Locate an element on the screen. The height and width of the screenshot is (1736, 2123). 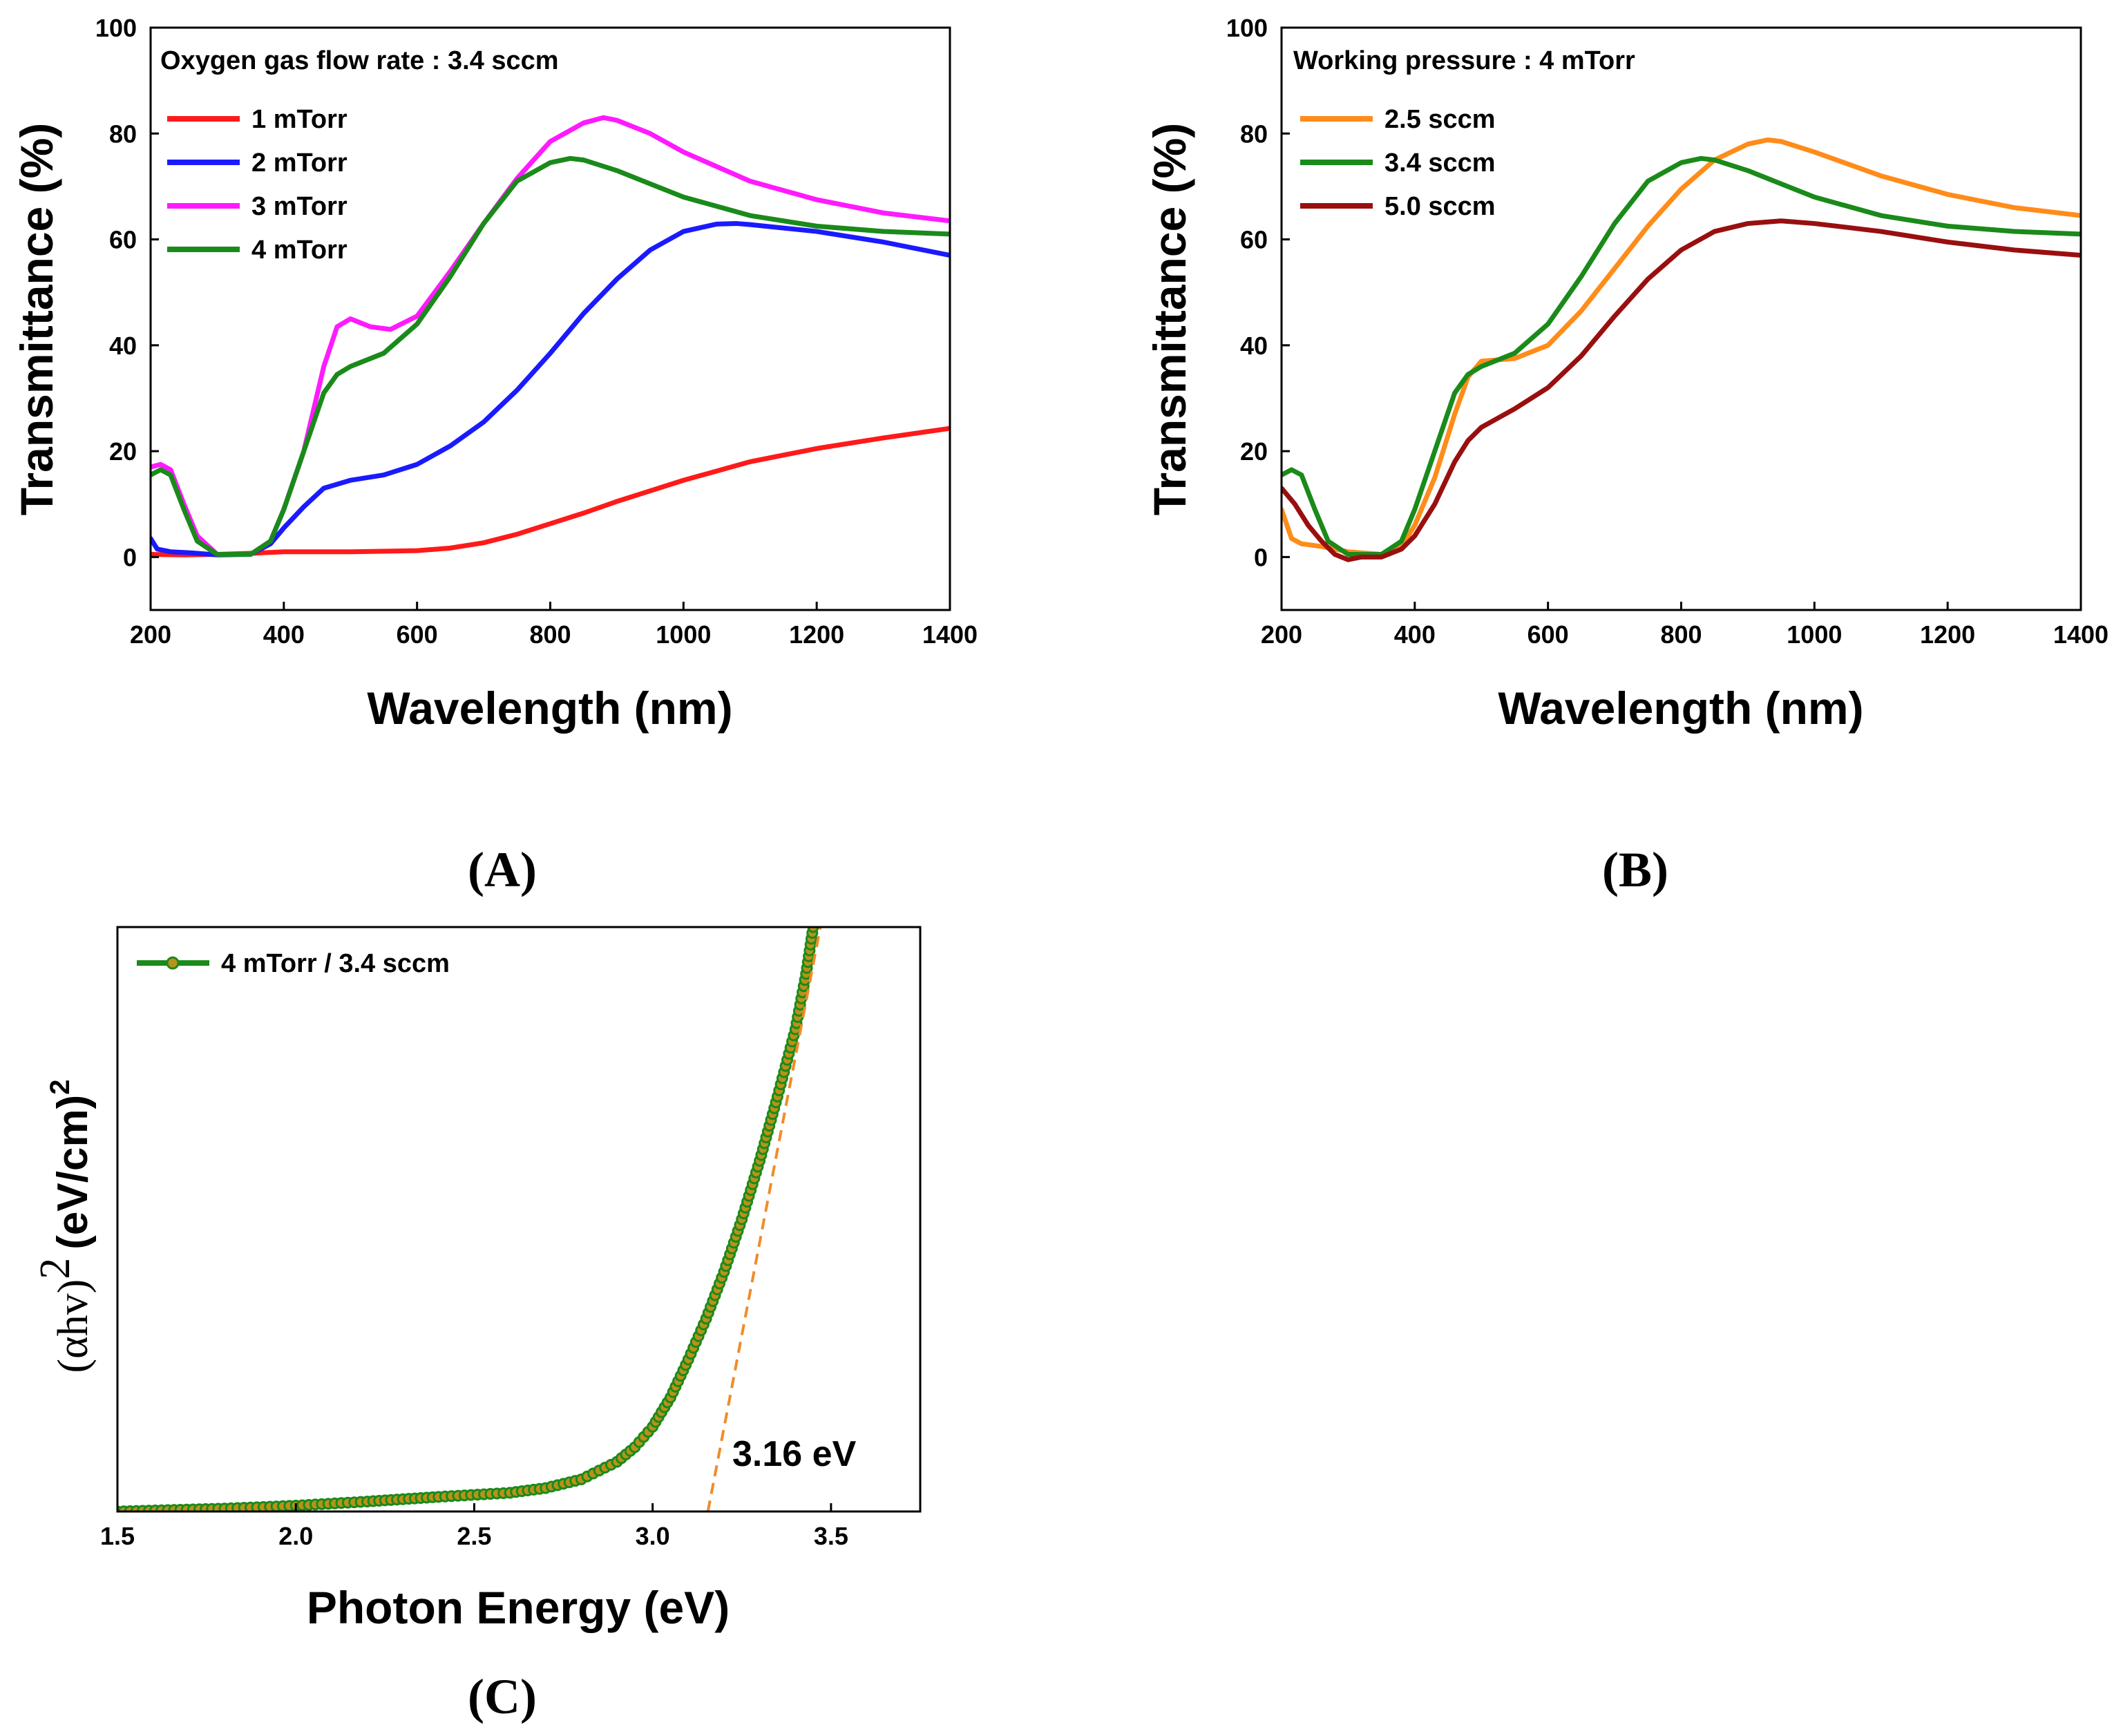
panel-b-ytick-label: 60 is located at coordinates (1254, 240).